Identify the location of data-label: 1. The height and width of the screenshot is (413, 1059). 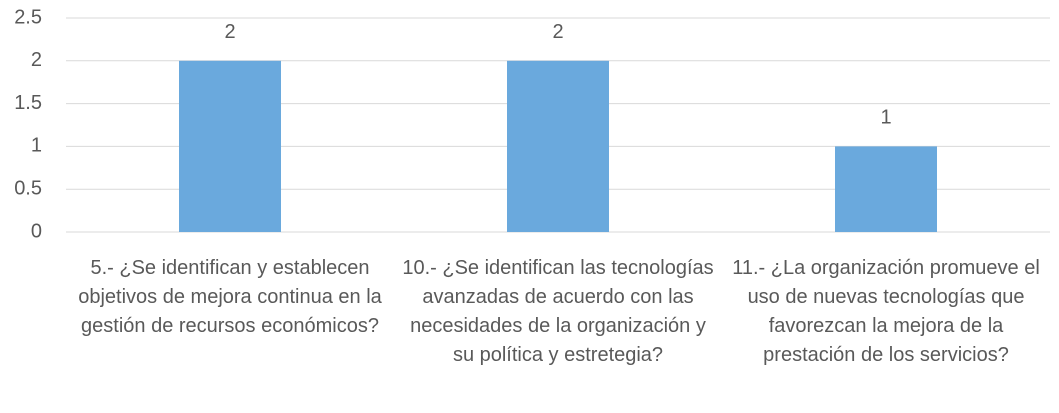
(885, 118).